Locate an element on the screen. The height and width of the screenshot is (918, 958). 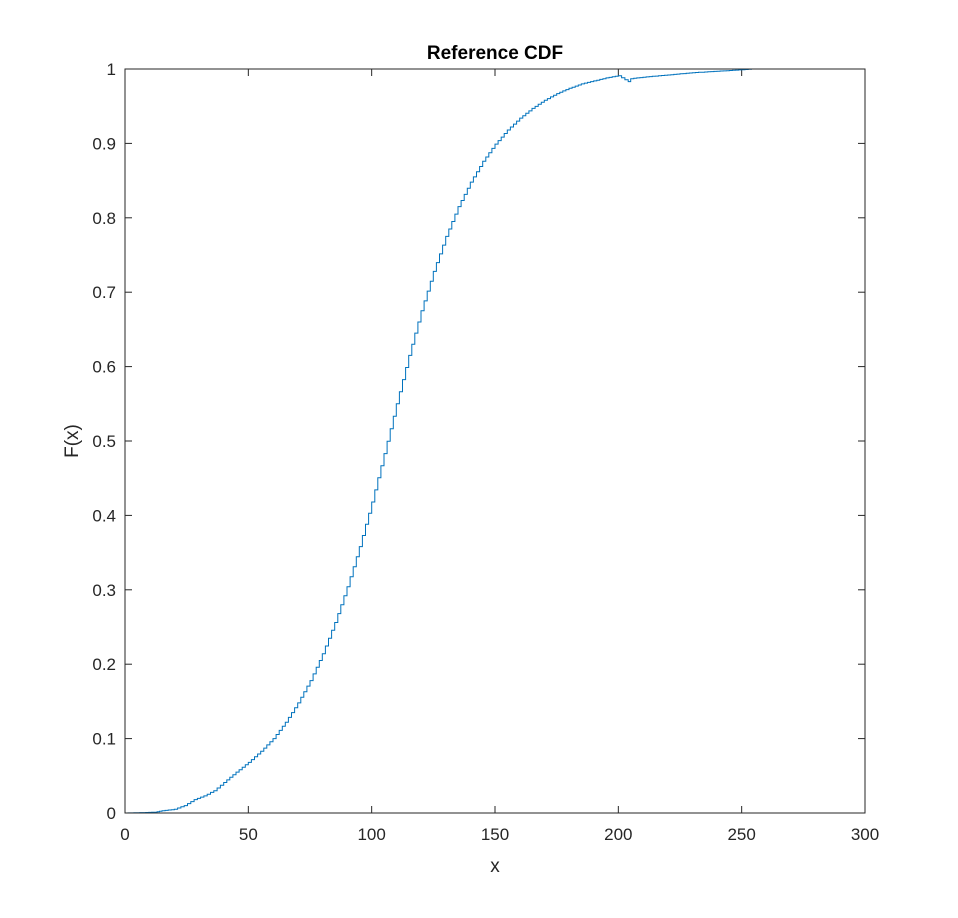
y-tick-label: 0.5 is located at coordinates (104, 441).